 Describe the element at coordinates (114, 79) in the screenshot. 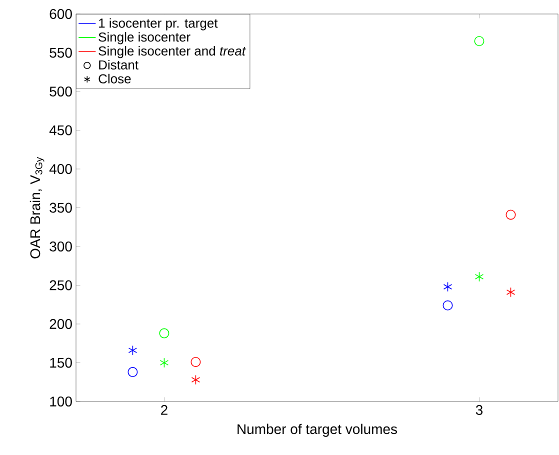

I see `legend-label: Close` at that location.